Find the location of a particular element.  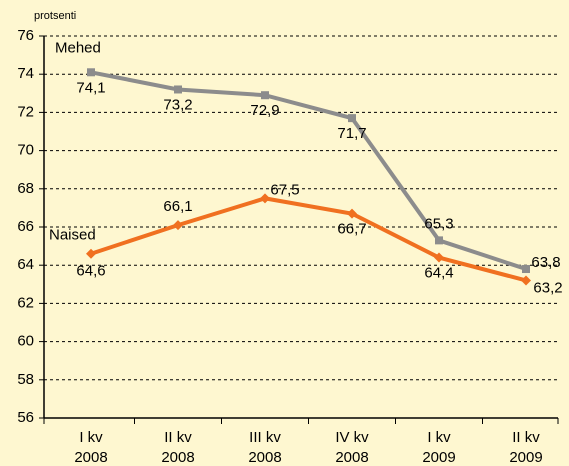

data-label: 72,9 is located at coordinates (264, 110).